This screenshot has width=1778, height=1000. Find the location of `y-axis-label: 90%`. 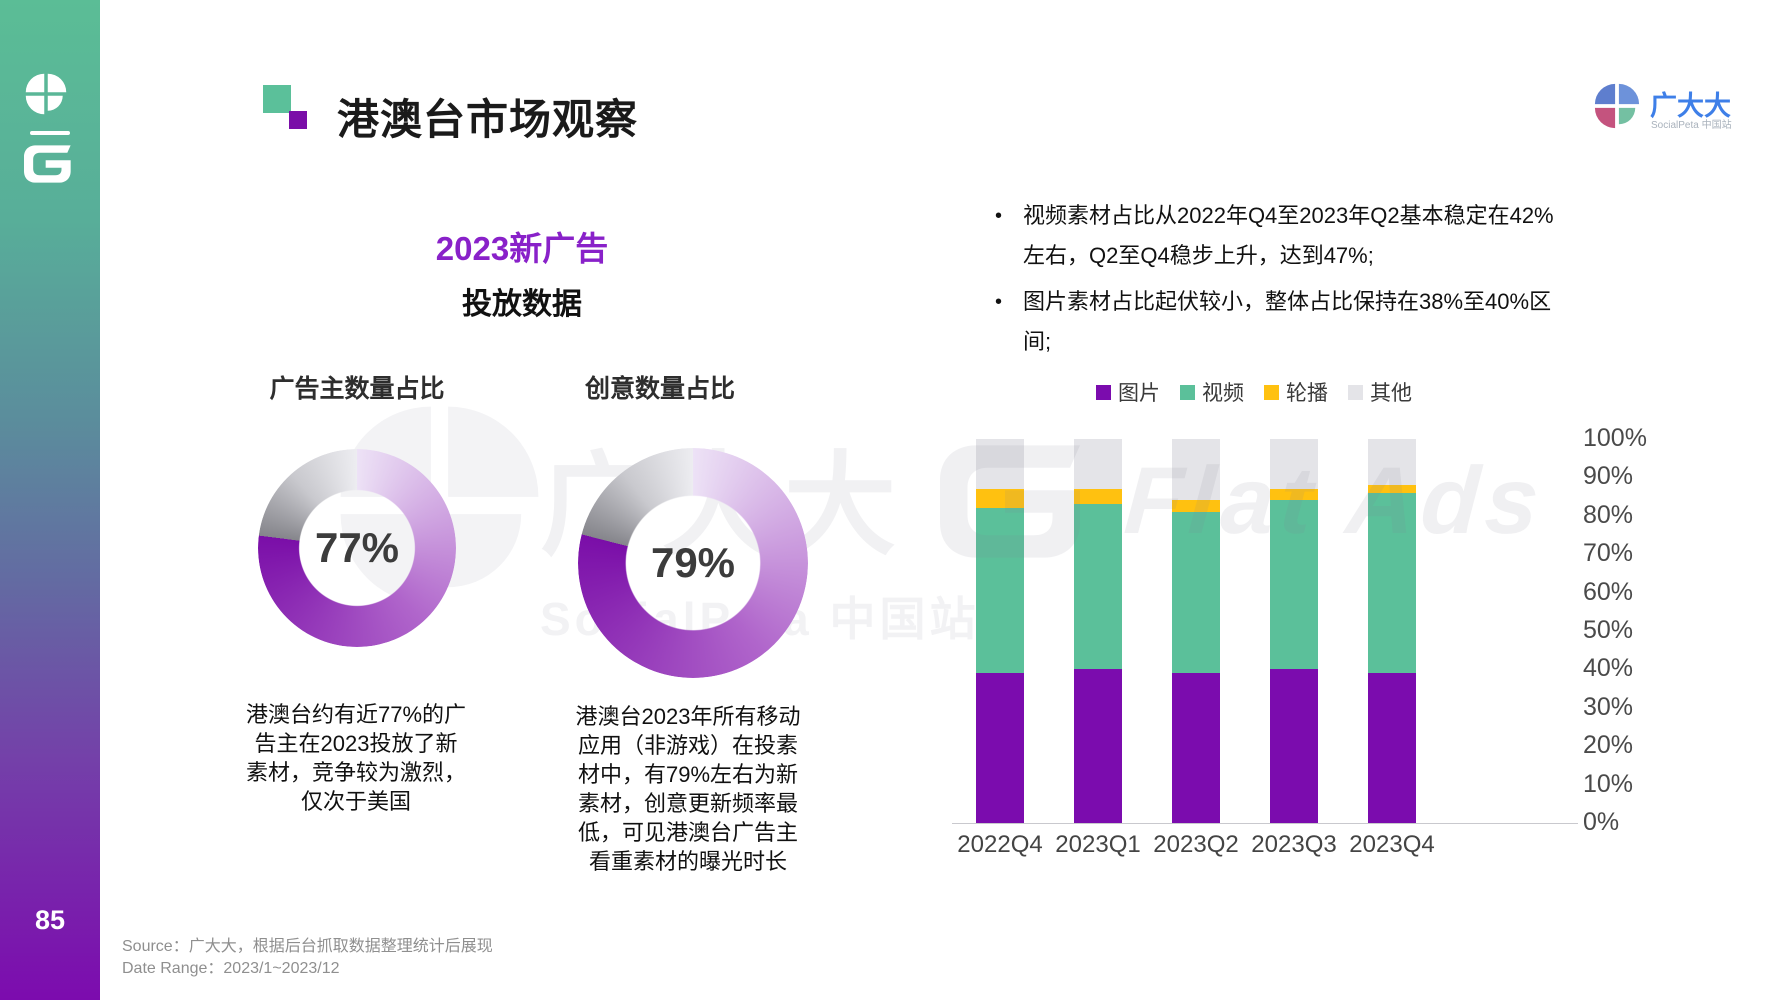

y-axis-label: 90% is located at coordinates (1608, 476).